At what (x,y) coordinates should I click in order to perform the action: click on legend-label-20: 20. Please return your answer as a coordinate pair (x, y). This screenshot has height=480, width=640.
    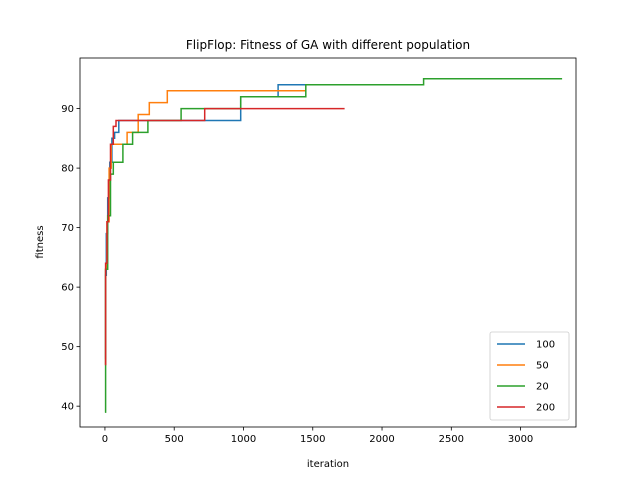
    Looking at the image, I should click on (542, 387).